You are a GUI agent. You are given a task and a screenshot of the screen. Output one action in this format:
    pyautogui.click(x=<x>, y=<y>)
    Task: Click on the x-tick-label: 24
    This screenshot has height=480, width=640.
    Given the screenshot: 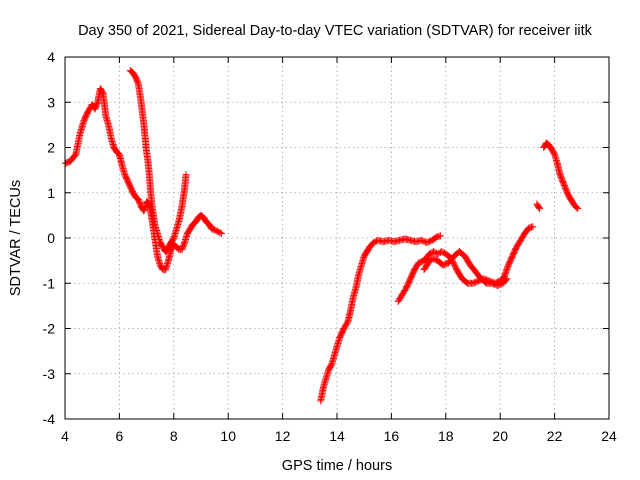 What is the action you would take?
    pyautogui.click(x=609, y=436)
    